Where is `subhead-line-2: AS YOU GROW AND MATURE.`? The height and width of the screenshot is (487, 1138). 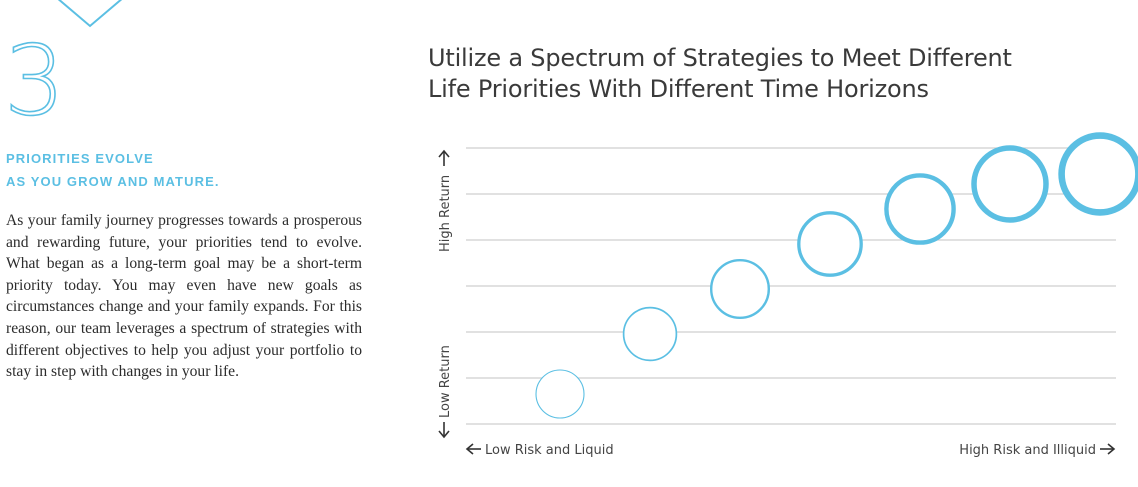
subhead-line-2: AS YOU GROW AND MATURE. is located at coordinates (113, 181).